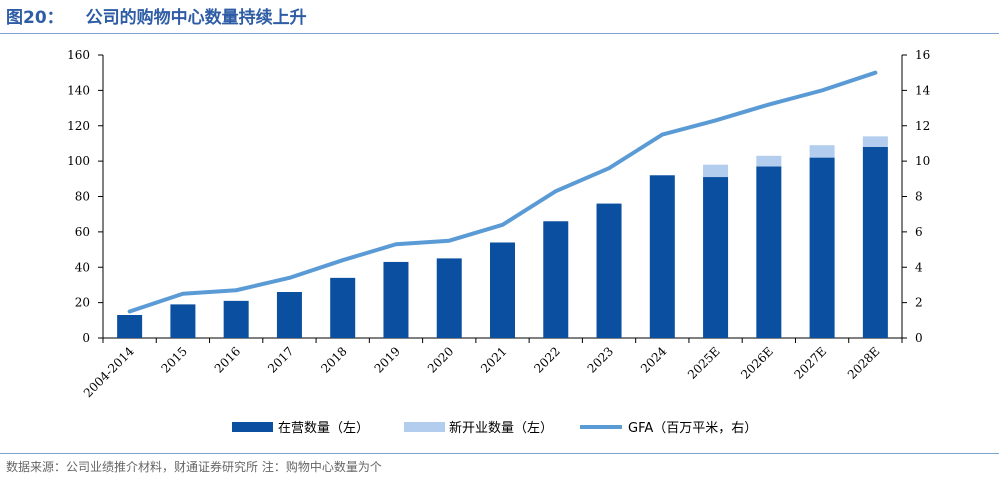  What do you see at coordinates (864, 363) in the screenshot?
I see `x-tick-label: 2028E` at bounding box center [864, 363].